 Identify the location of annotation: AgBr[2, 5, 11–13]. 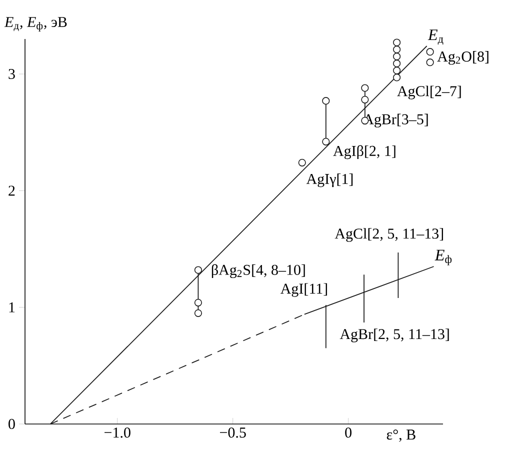
(394, 335).